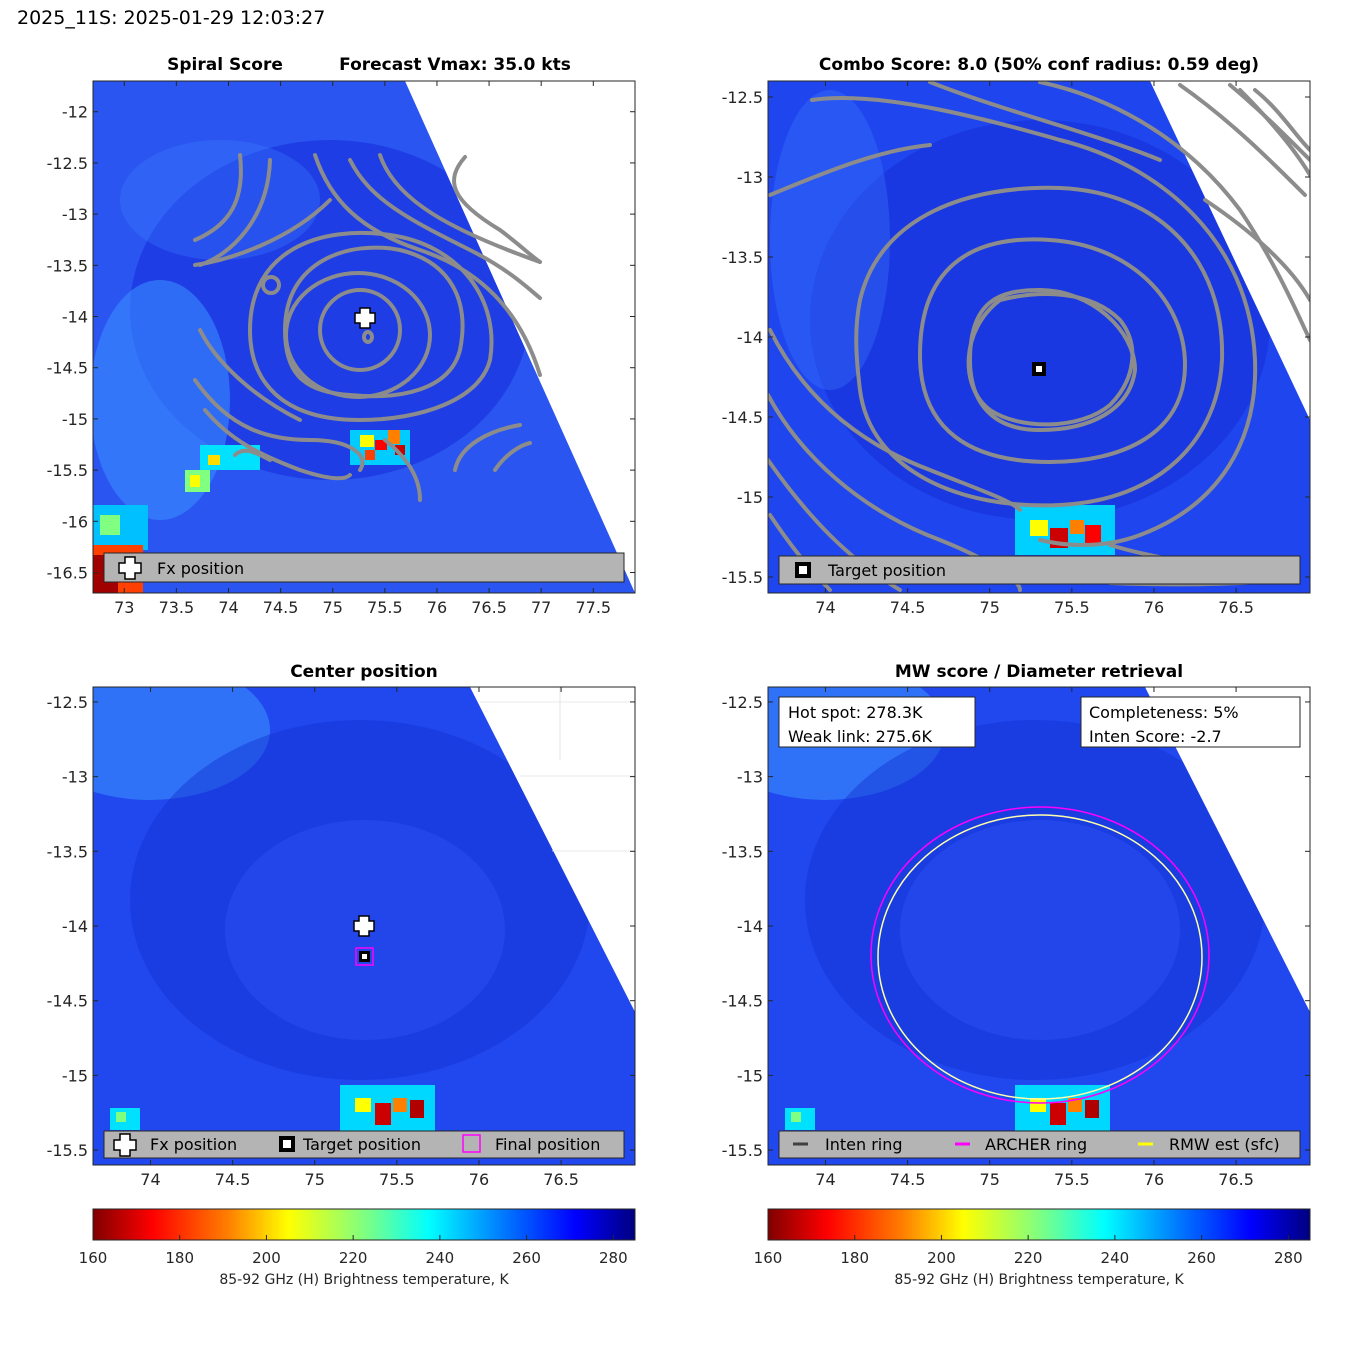 The width and height of the screenshot is (1350, 1350). What do you see at coordinates (353, 1258) in the screenshot?
I see `colorbar-tick-label: 220` at bounding box center [353, 1258].